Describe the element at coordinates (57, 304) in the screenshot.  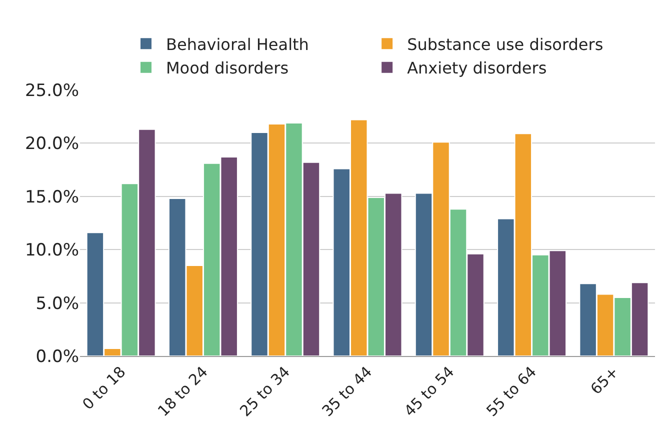
I see `y-tick-label: 5.0%` at that location.